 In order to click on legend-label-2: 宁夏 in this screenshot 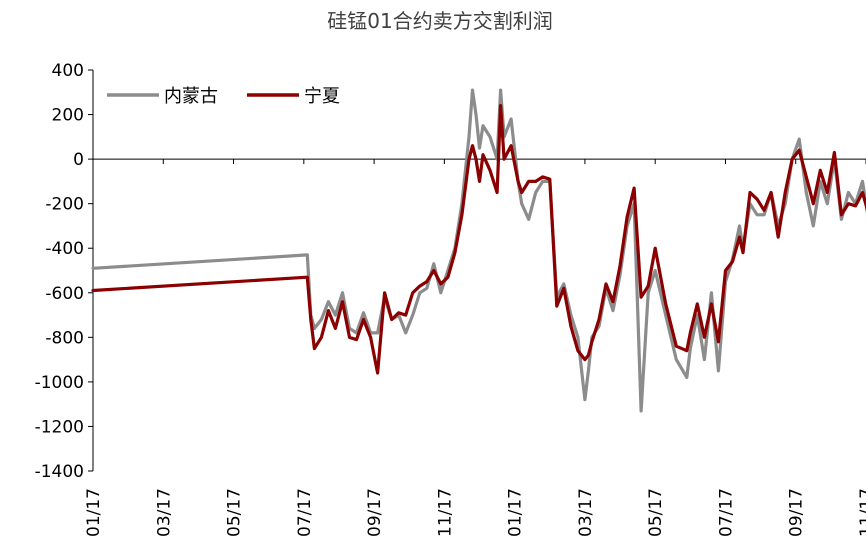, I will do `click(322, 96)`.